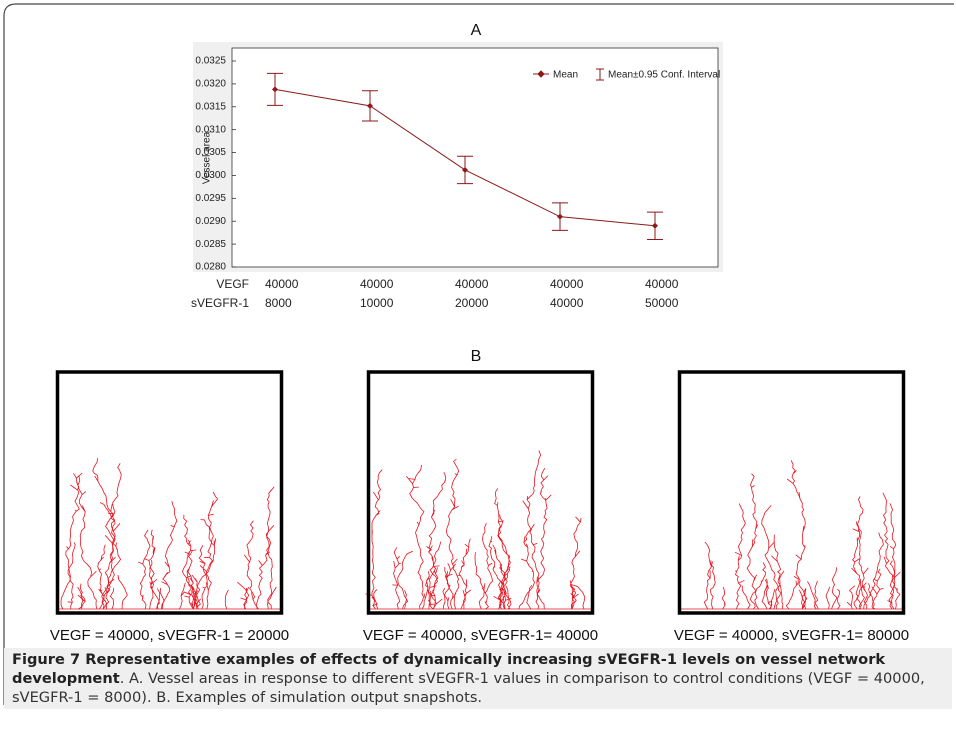 The image size is (956, 744). I want to click on y-tick-label: 0.0300, so click(210, 175).